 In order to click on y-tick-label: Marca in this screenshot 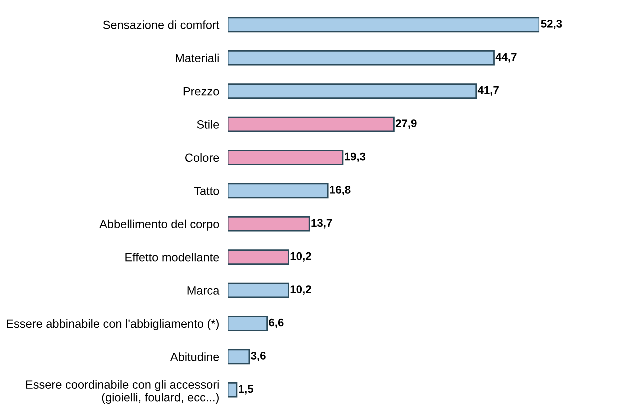, I will do `click(204, 290)`.